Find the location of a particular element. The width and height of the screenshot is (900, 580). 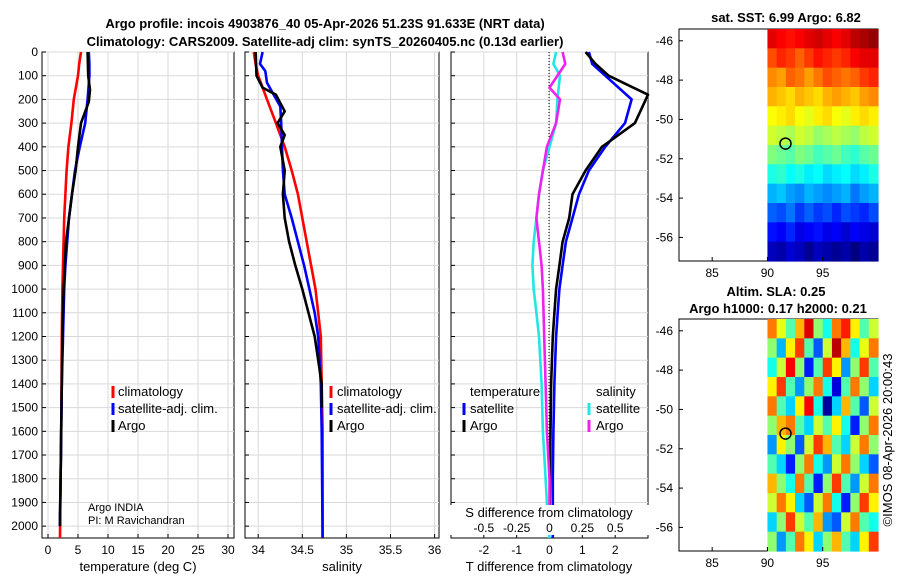

x-tick-label: 35.5 is located at coordinates (391, 550).